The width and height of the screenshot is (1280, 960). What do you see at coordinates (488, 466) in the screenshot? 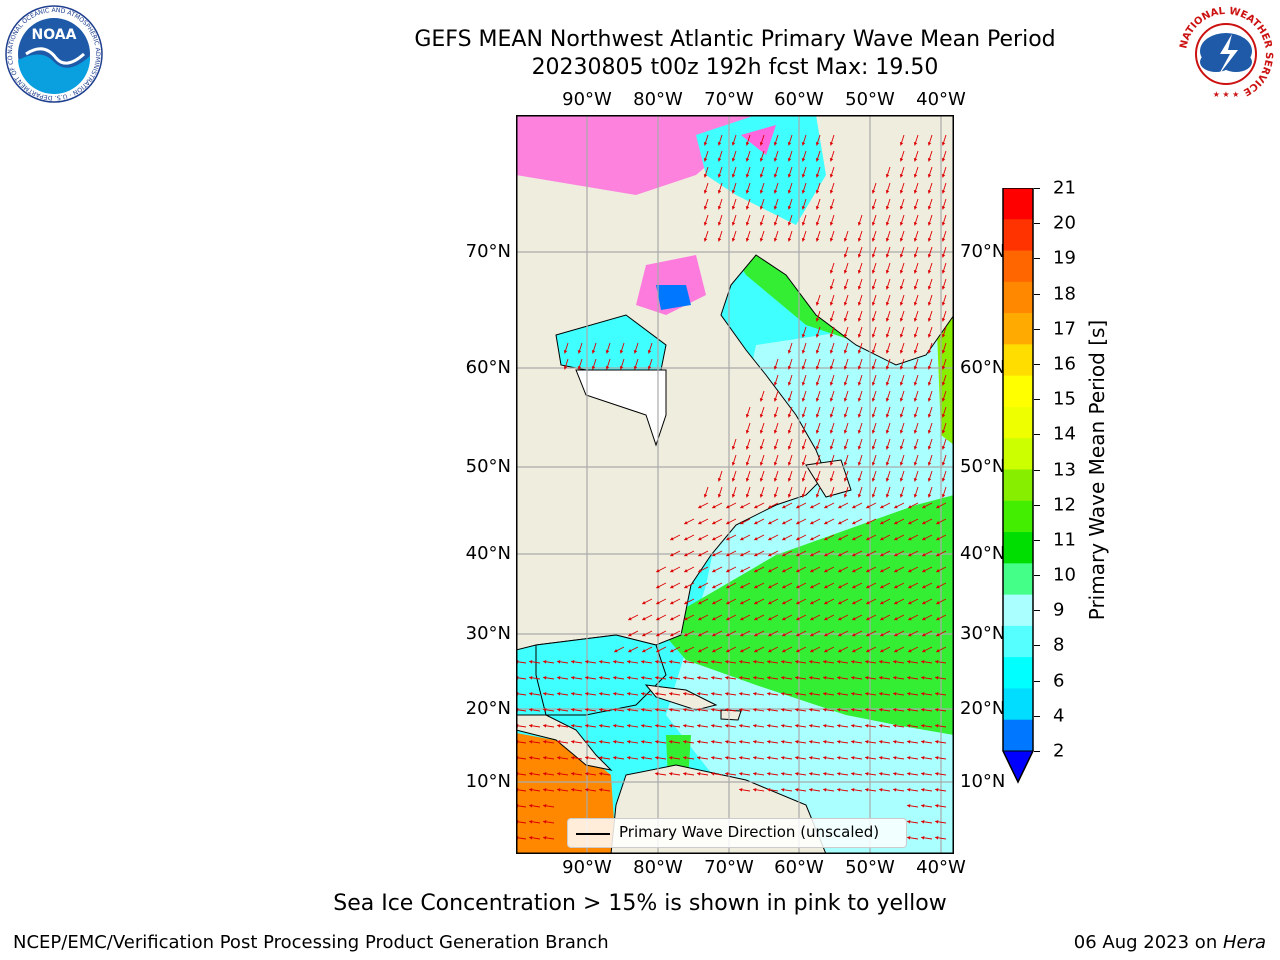
I see `lat-label-left: 50°N` at bounding box center [488, 466].